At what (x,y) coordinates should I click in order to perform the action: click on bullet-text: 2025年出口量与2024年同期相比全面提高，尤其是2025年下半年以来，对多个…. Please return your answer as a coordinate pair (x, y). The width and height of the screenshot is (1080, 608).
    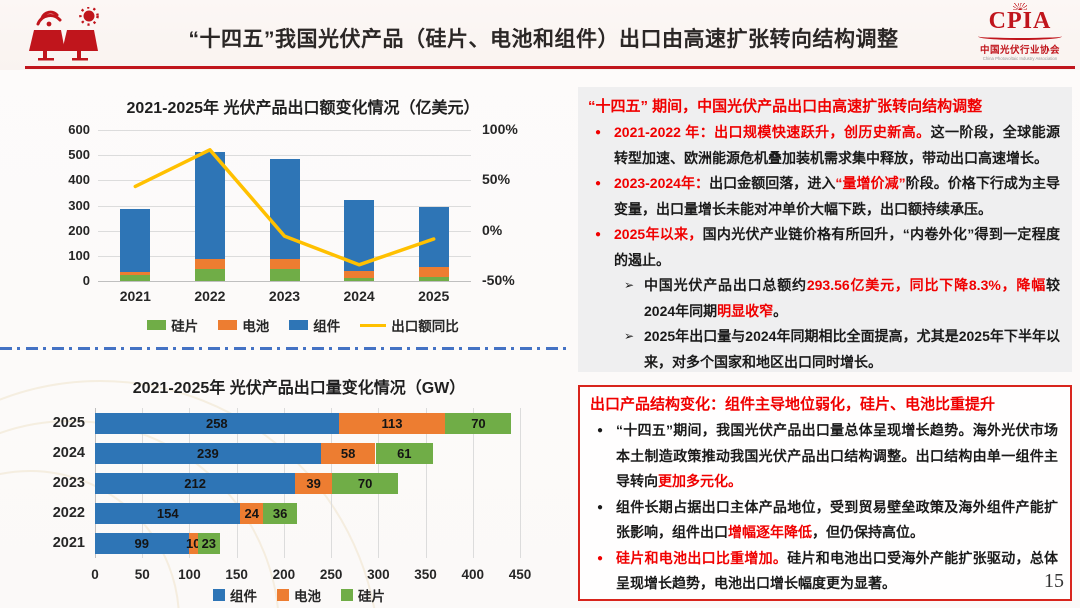
    Looking at the image, I should click on (852, 349).